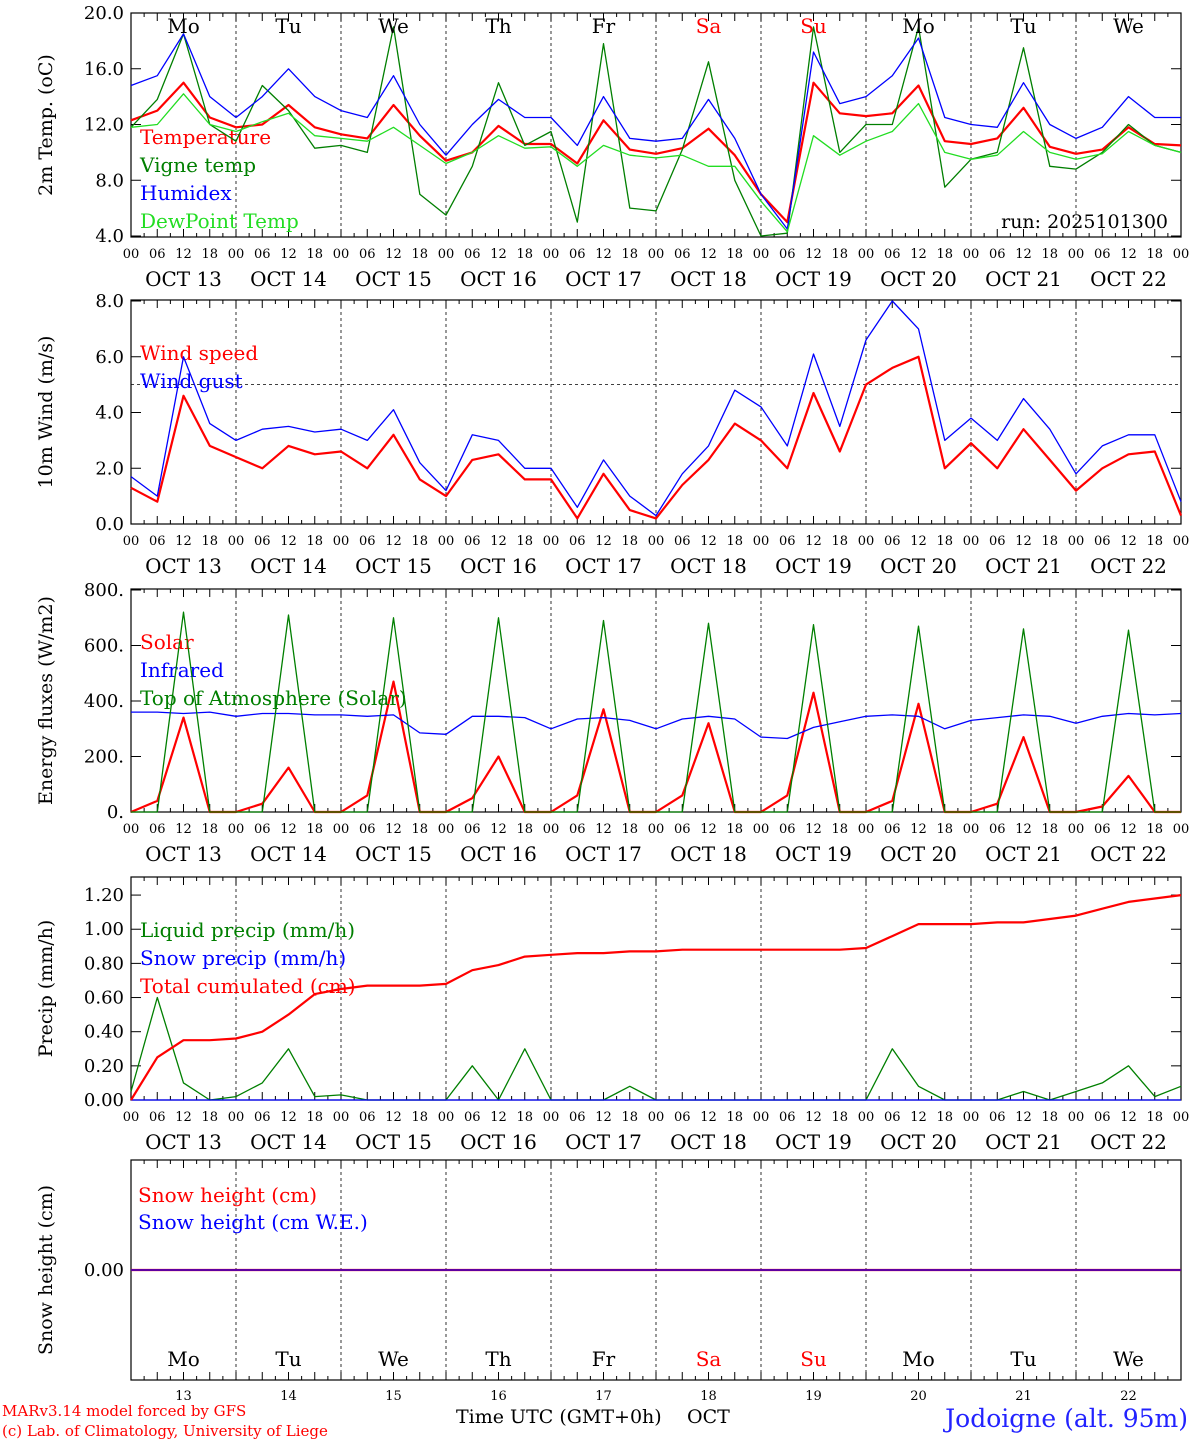  What do you see at coordinates (104, 929) in the screenshot?
I see `y-tick-label: 1.00` at bounding box center [104, 929].